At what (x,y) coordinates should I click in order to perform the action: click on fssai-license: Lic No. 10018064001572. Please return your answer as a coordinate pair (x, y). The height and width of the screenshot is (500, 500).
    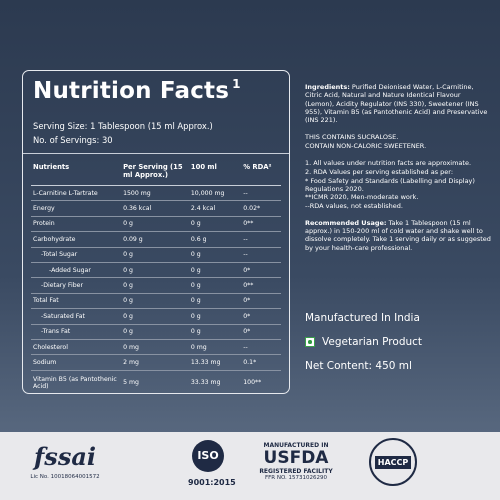
    Looking at the image, I should click on (65, 477).